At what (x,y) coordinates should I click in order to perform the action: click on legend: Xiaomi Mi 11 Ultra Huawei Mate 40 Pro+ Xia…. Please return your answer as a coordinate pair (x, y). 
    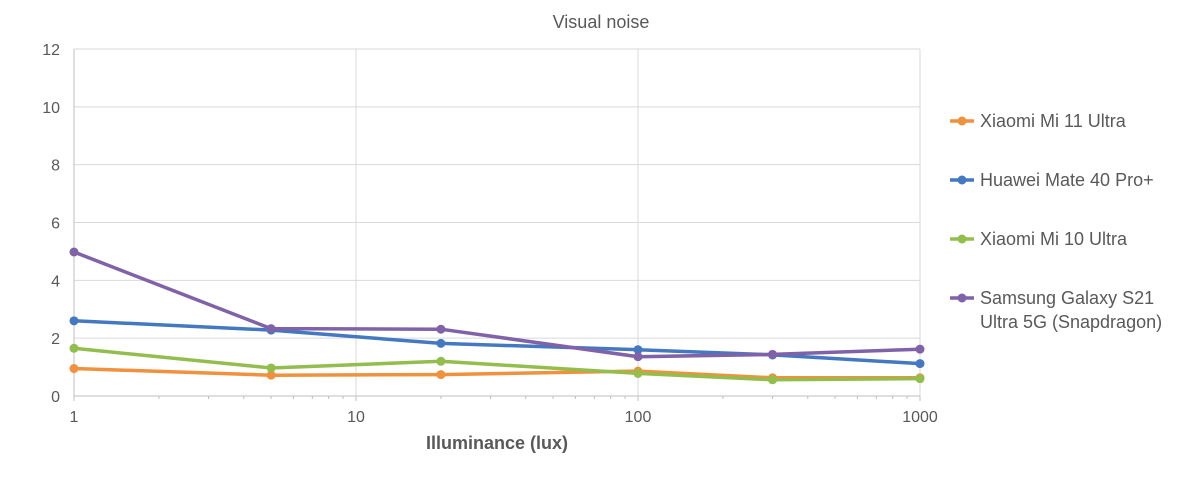
    Looking at the image, I should click on (1056, 221).